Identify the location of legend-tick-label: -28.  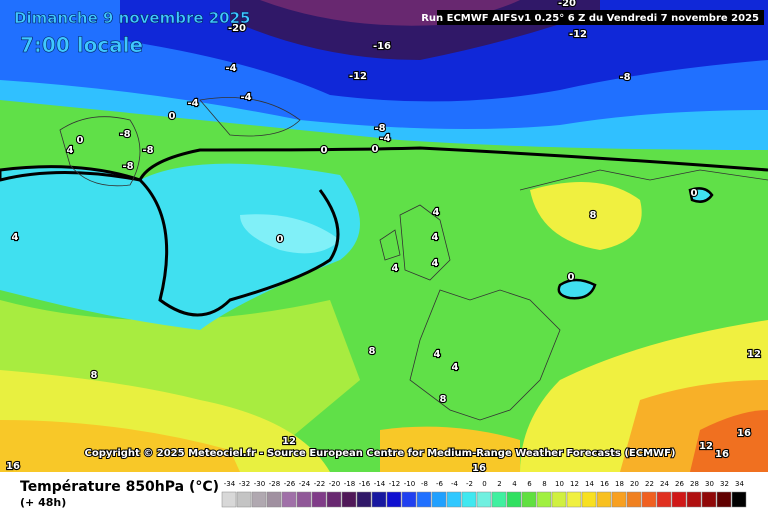
(274, 484).